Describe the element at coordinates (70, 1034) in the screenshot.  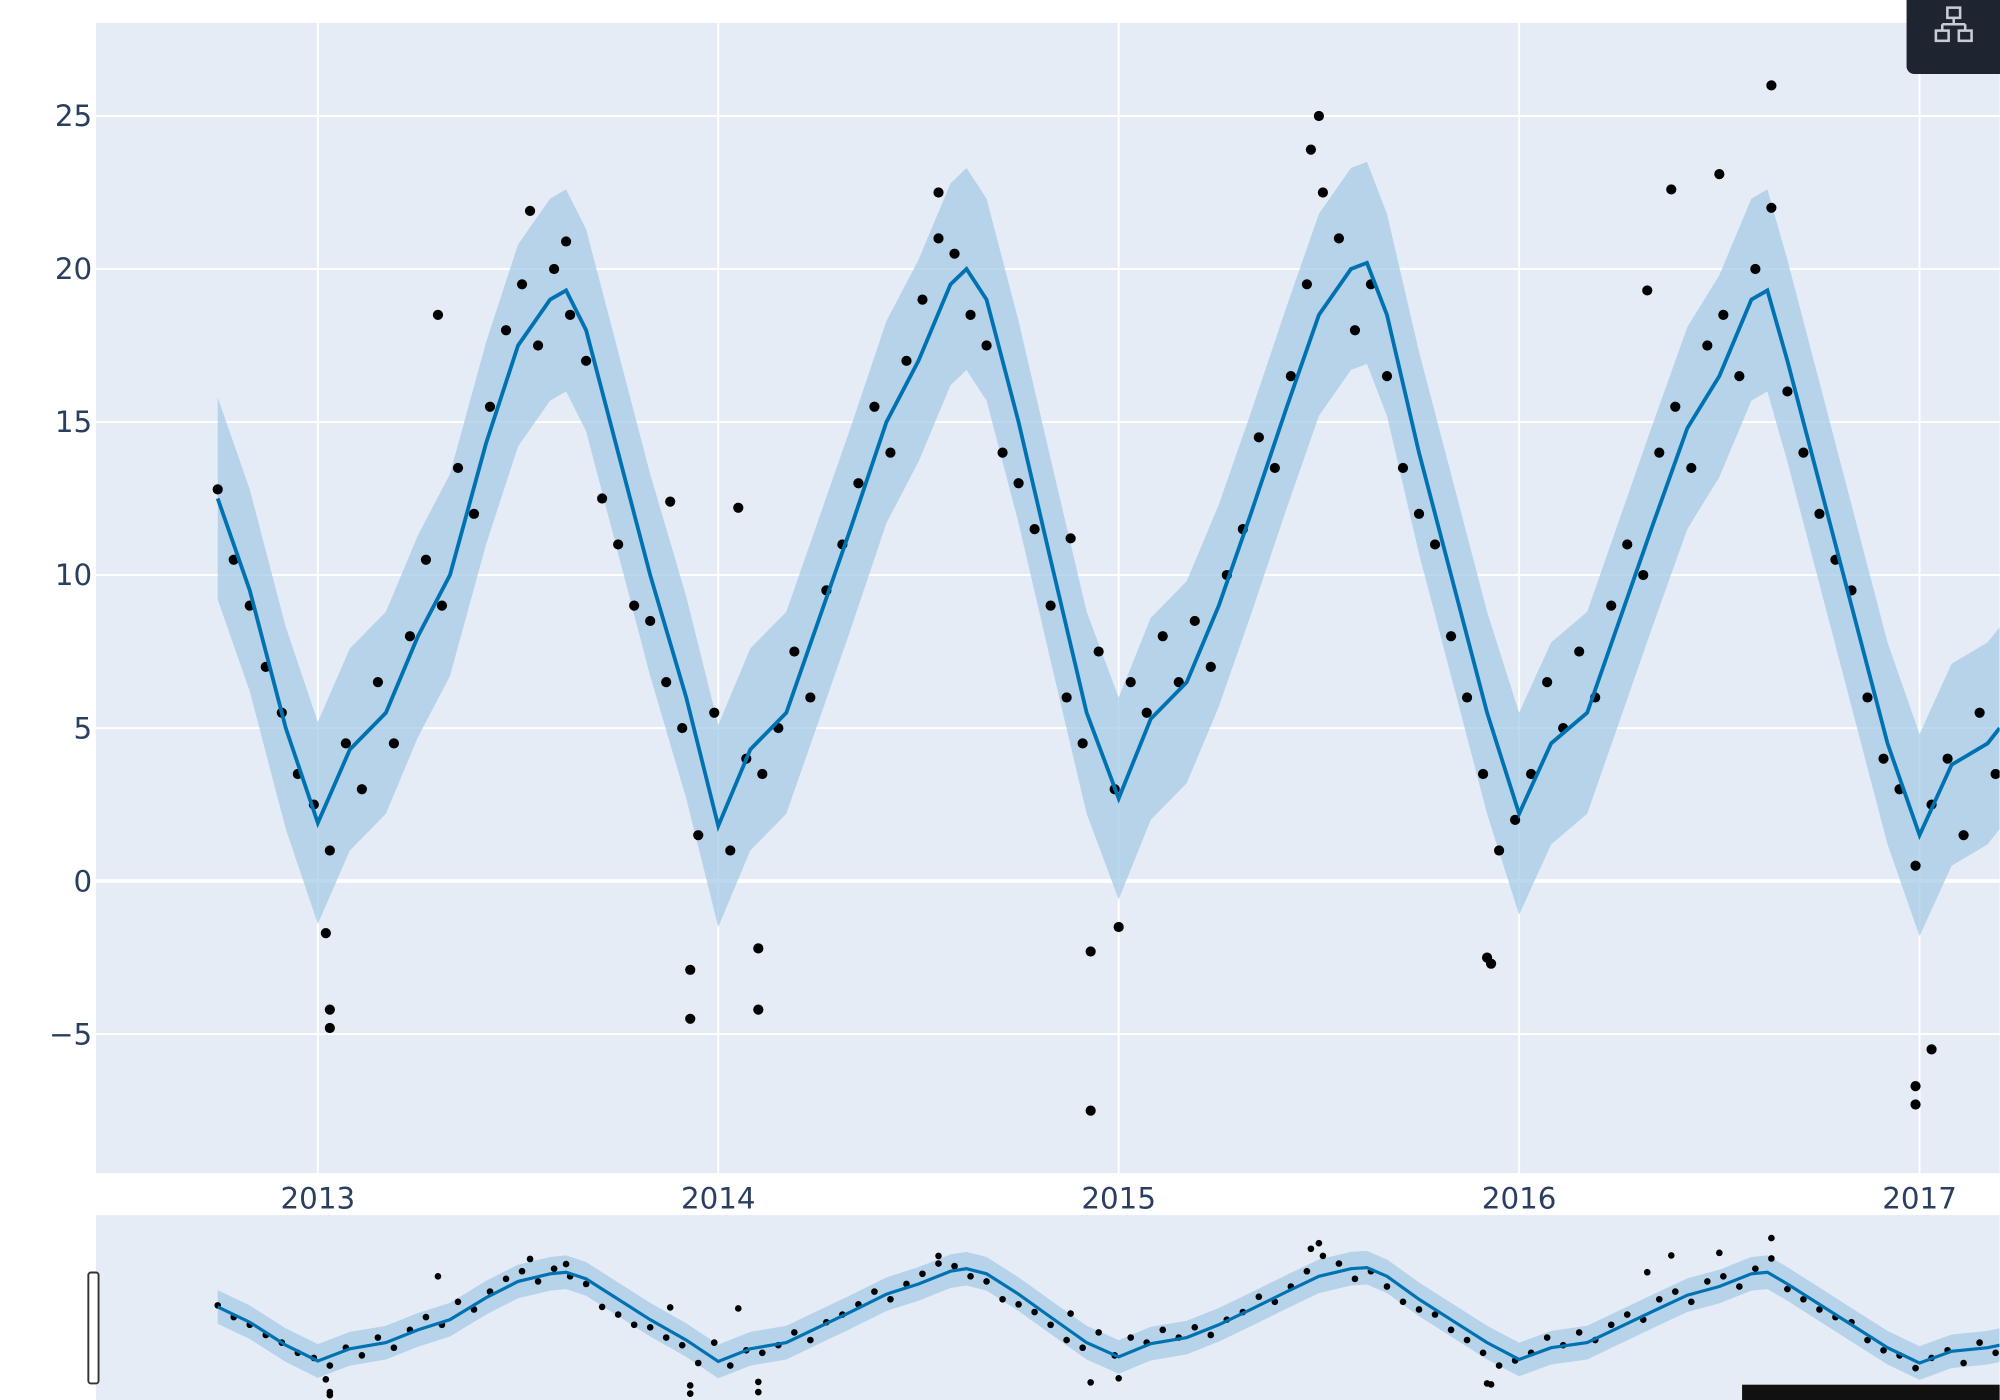
I see `y-tick-label: −5` at that location.